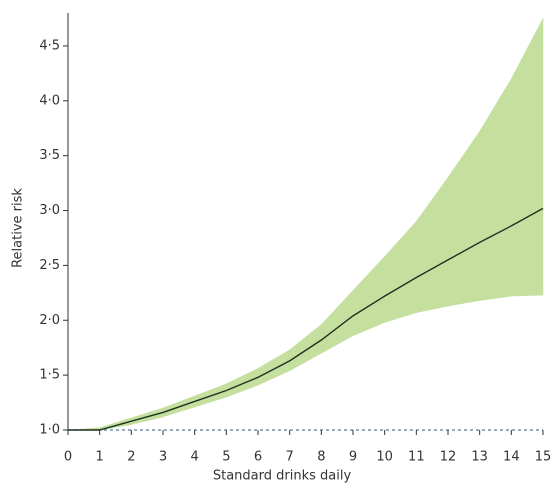  I want to click on y-tick-label: 4·5, so click(49, 45).